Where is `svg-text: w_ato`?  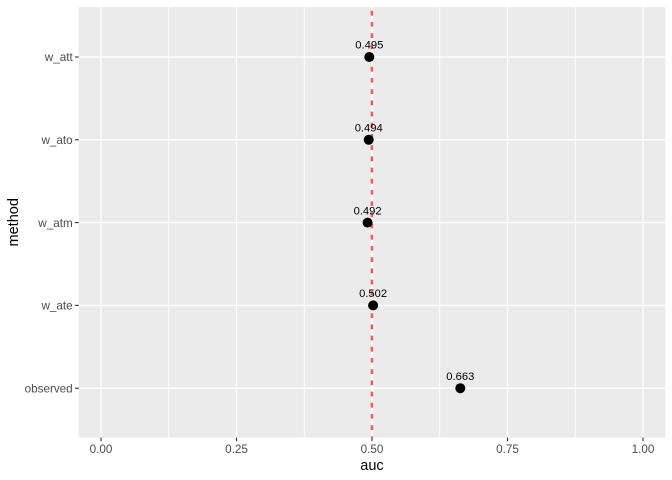
svg-text: w_ato is located at coordinates (56, 140).